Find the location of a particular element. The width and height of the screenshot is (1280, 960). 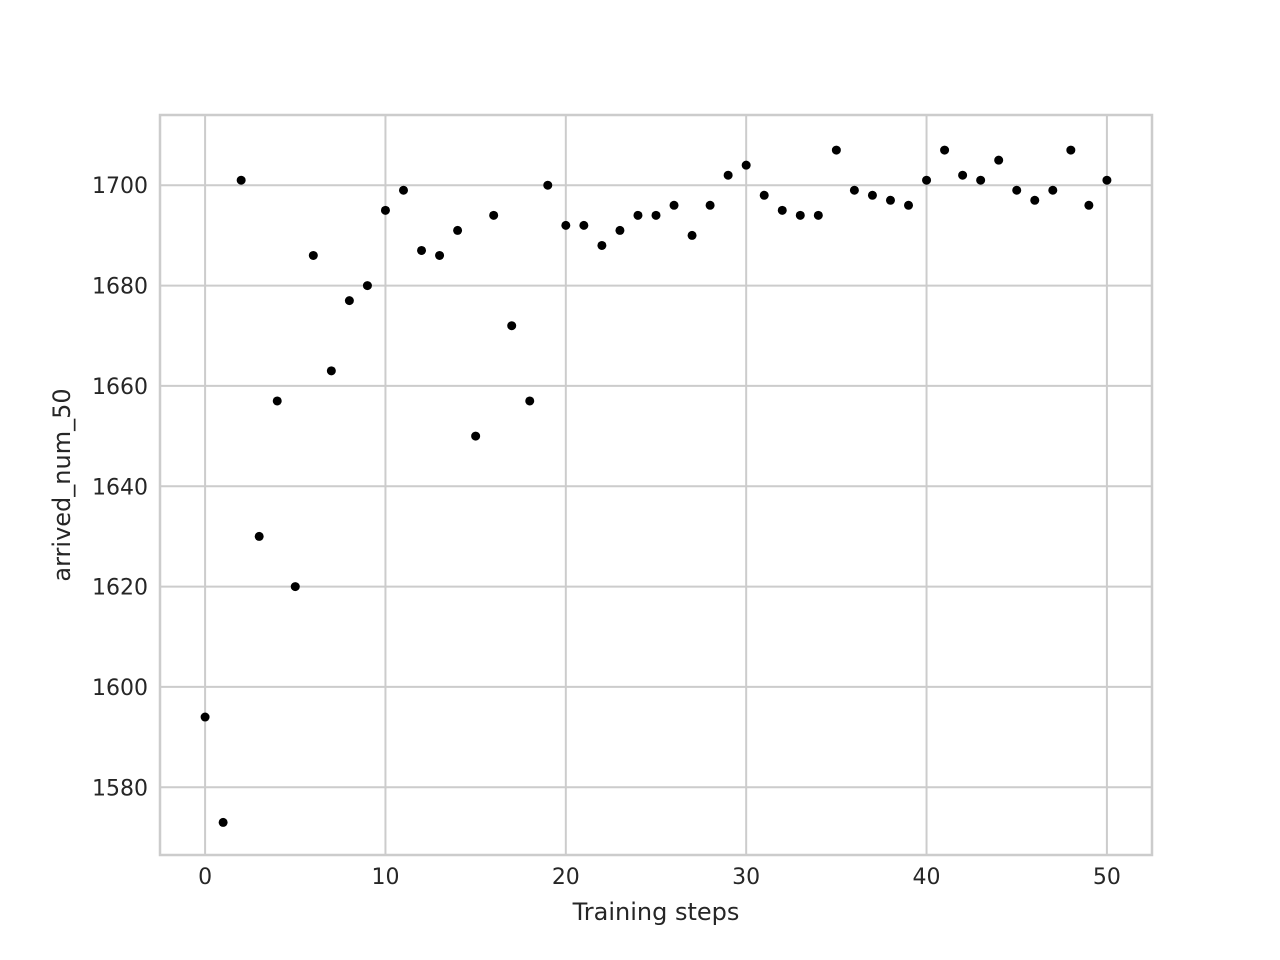

y-tick-label: 1700 is located at coordinates (120, 186).